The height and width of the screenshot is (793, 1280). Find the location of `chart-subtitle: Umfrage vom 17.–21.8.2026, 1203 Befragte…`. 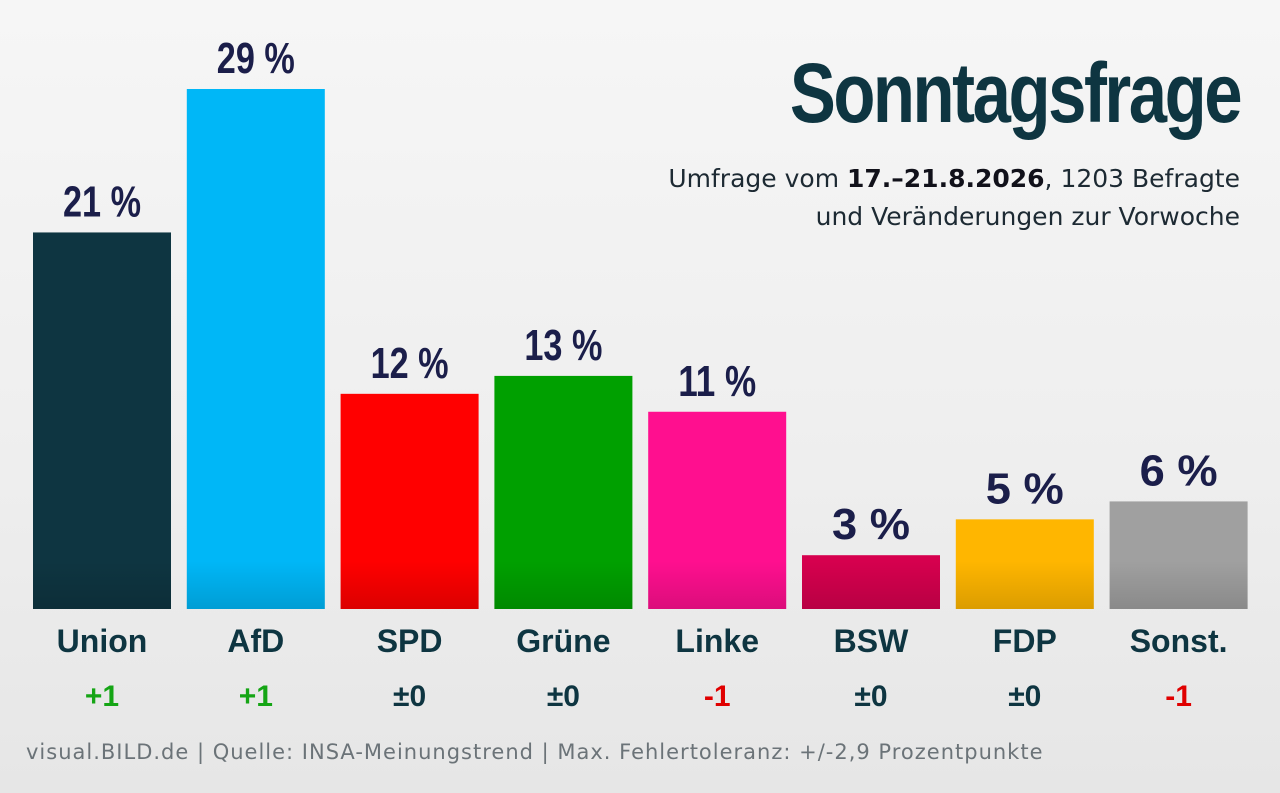

chart-subtitle: Umfrage vom 17.–21.8.2026, 1203 Befragte… is located at coordinates (954, 198).